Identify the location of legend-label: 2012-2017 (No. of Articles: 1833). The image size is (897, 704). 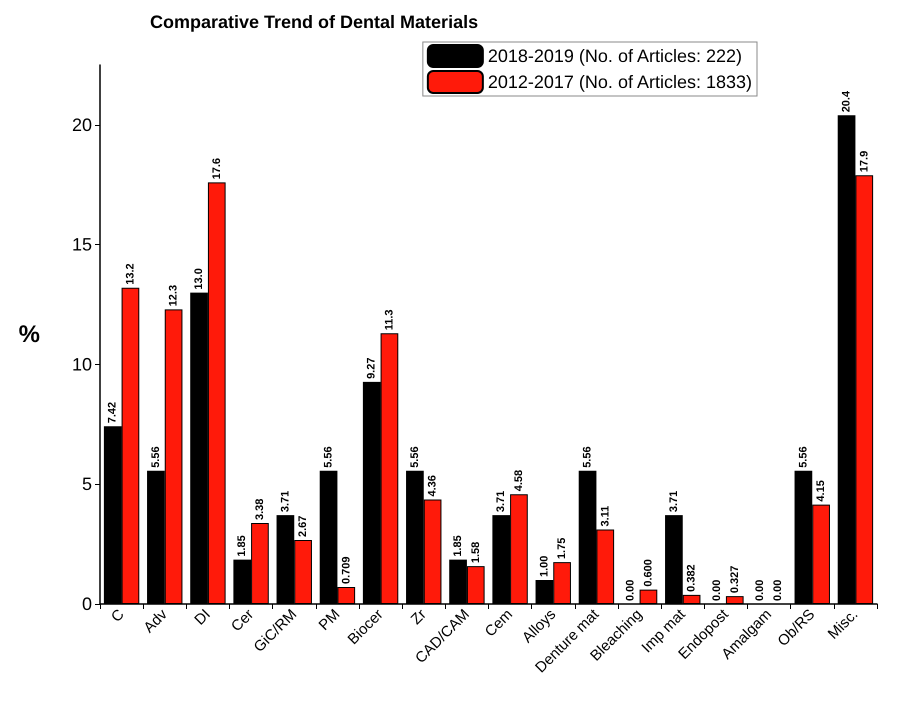
(620, 82).